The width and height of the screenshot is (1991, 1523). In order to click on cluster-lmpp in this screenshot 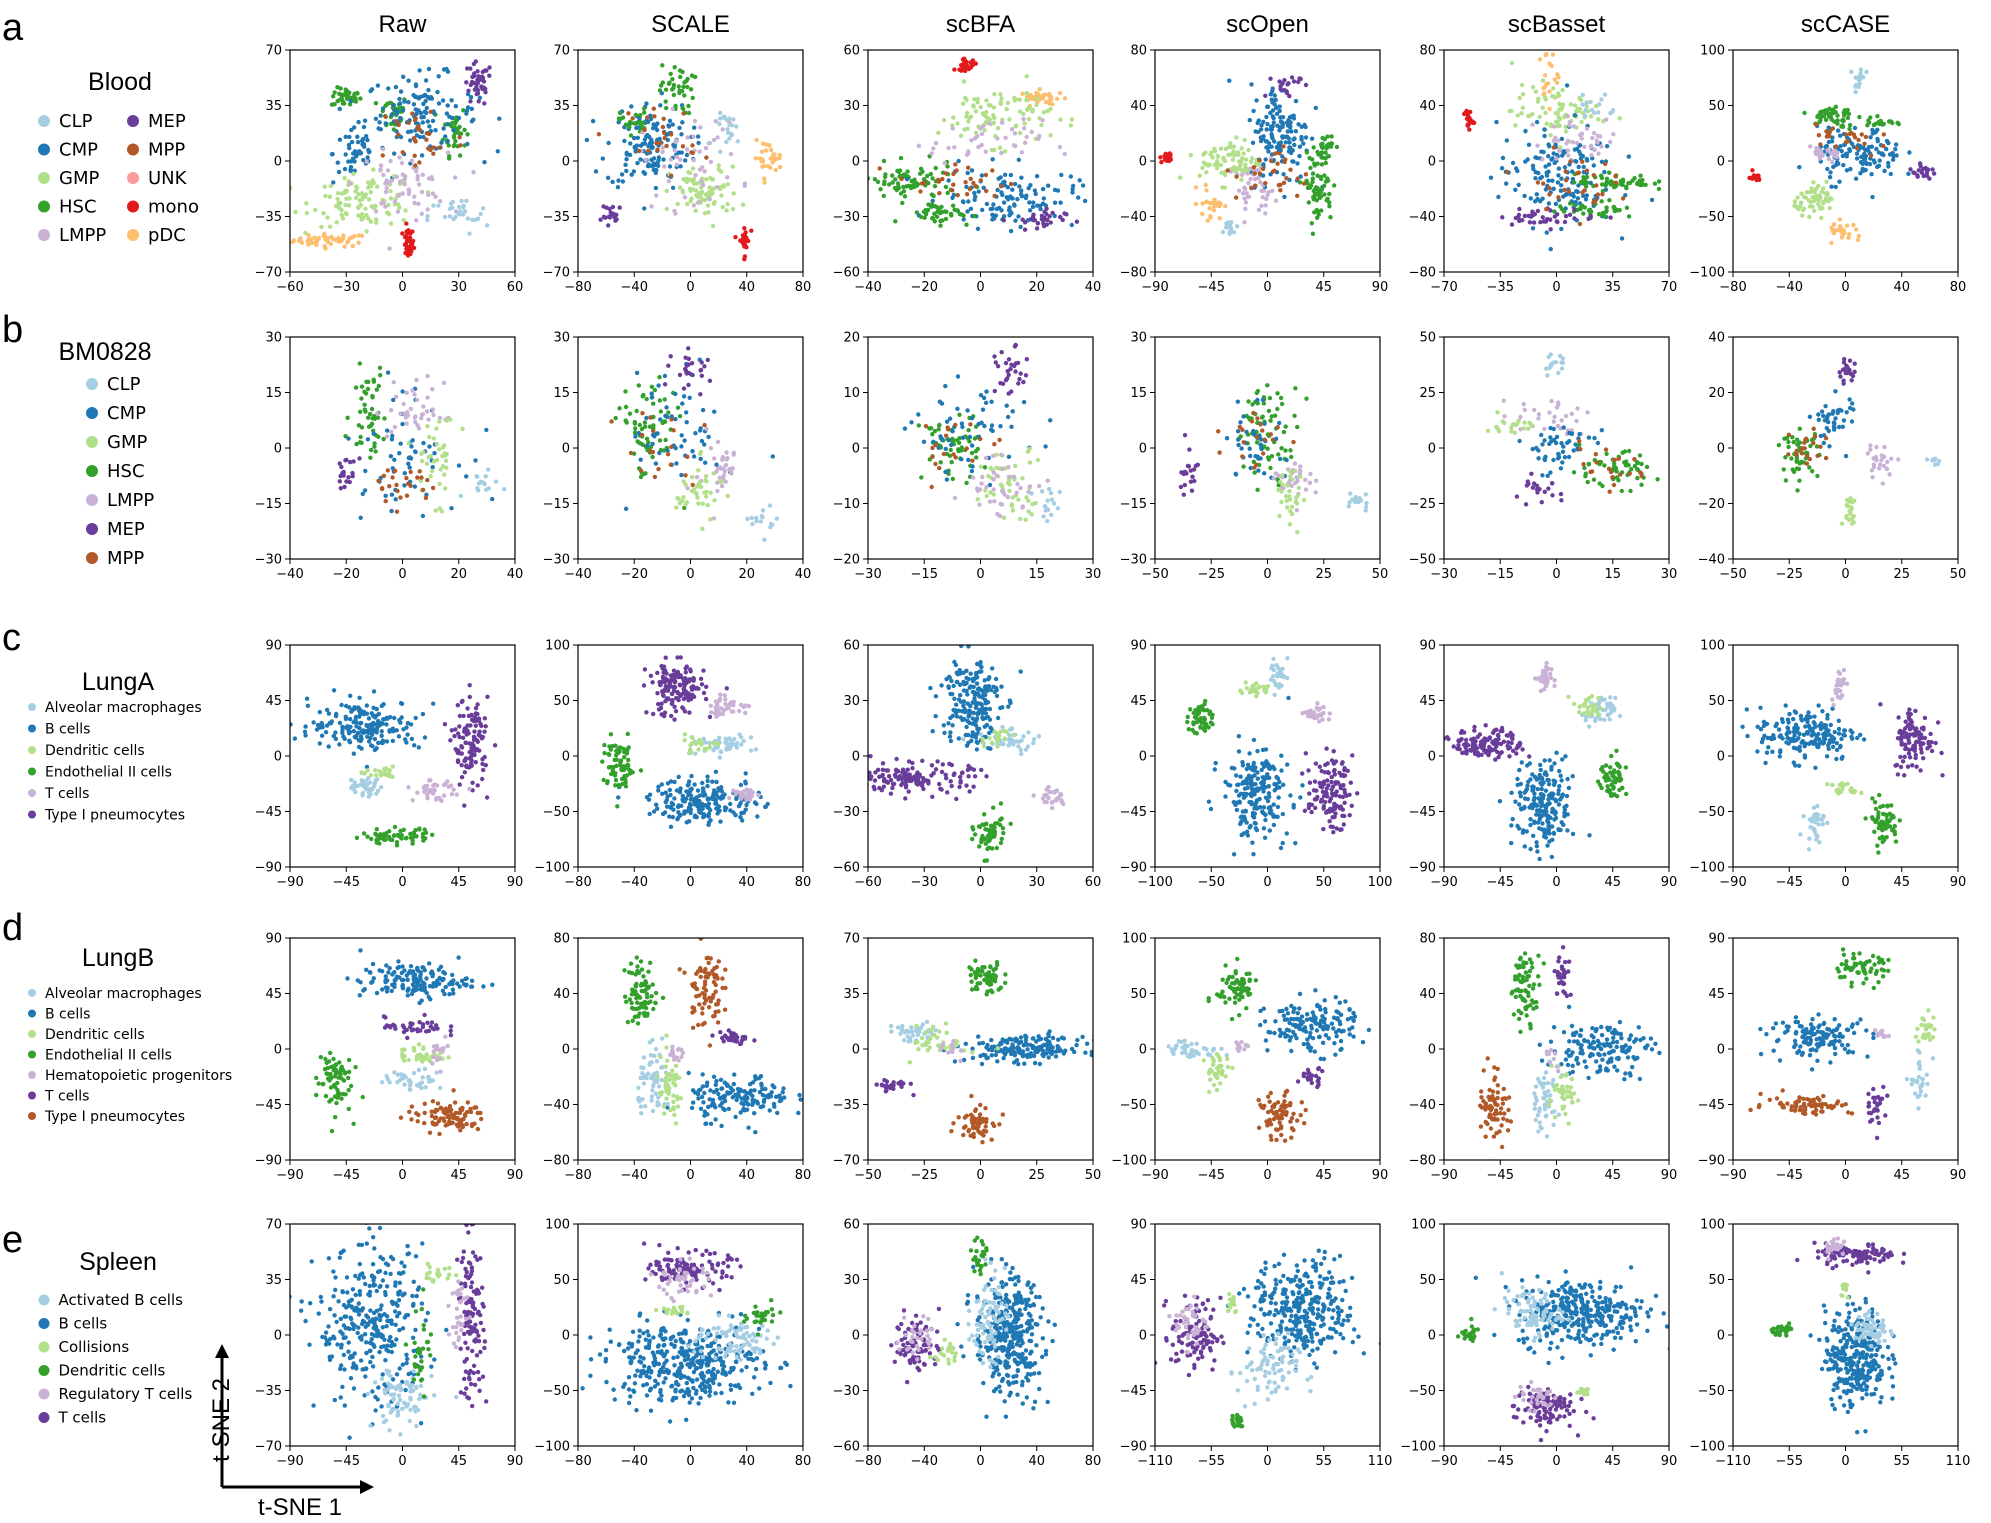, I will do `click(1824, 154)`.